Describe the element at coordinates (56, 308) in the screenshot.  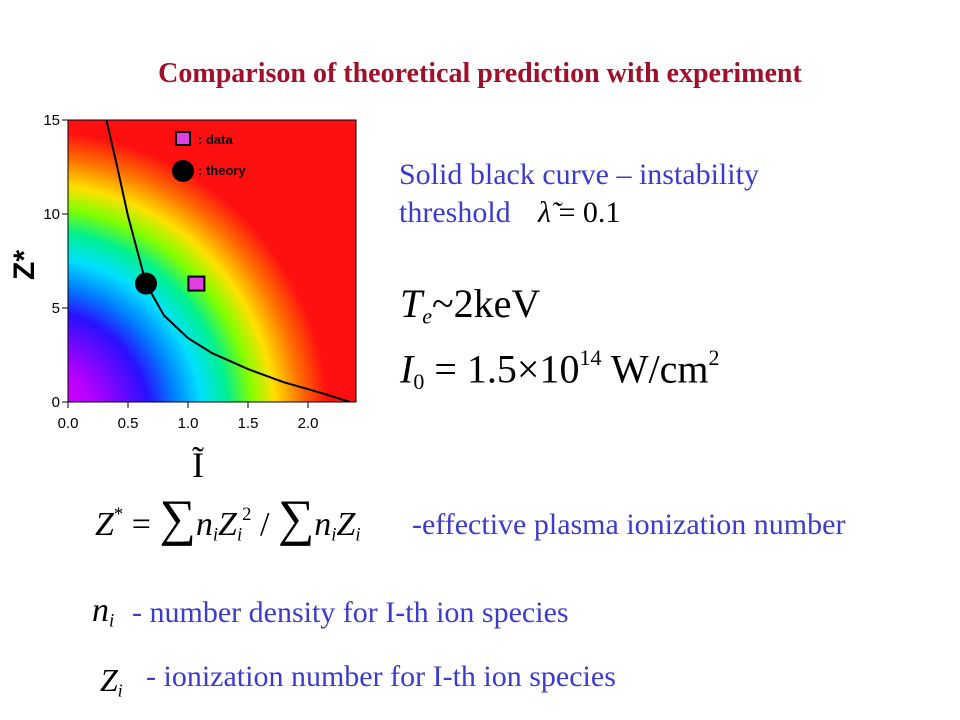
I see `y-tick-label: 5` at that location.